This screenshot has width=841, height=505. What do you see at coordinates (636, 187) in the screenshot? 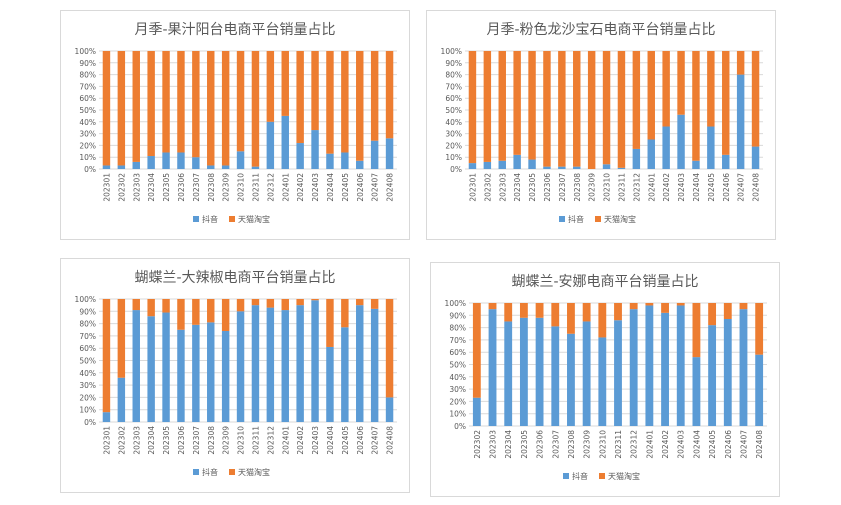
I see `x-tick-label: 202312` at bounding box center [636, 187].